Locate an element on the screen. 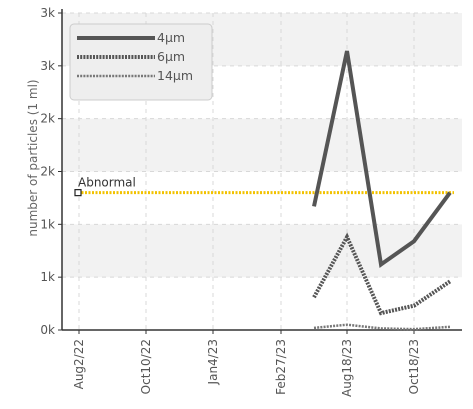 The height and width of the screenshot is (409, 473). x-tick-label: Aug2/22 is located at coordinates (79, 364).